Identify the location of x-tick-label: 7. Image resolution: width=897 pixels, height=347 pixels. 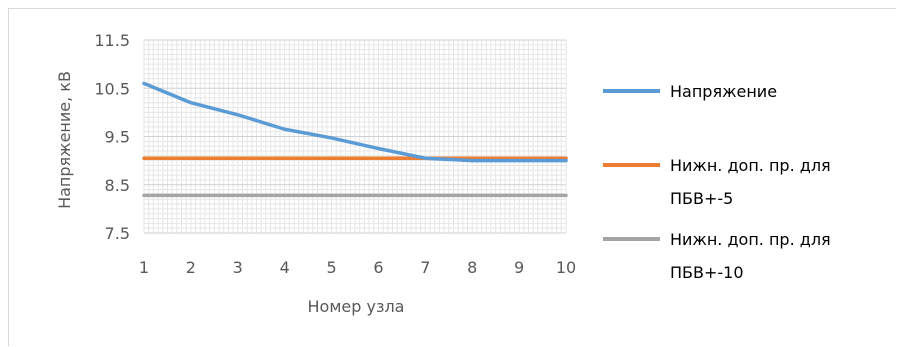
(425, 267).